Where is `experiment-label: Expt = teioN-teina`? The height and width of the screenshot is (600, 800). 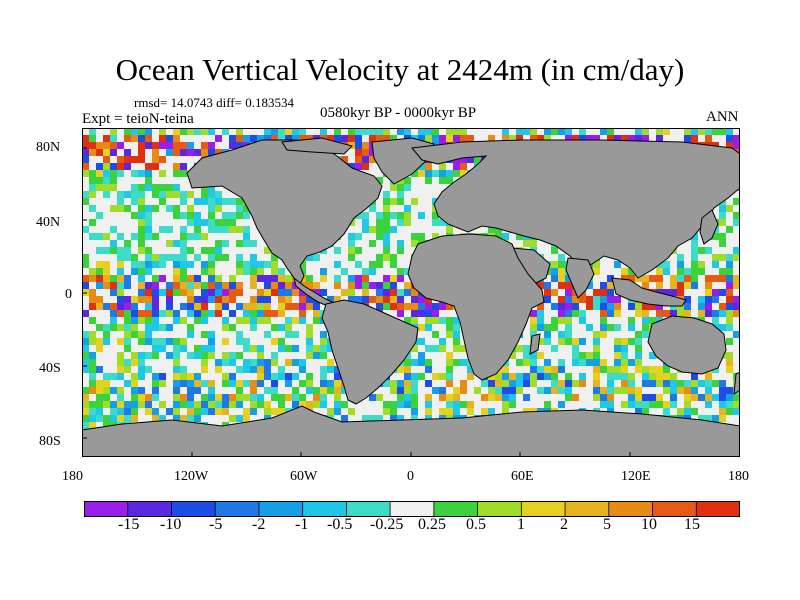 experiment-label: Expt = teioN-teina is located at coordinates (138, 119).